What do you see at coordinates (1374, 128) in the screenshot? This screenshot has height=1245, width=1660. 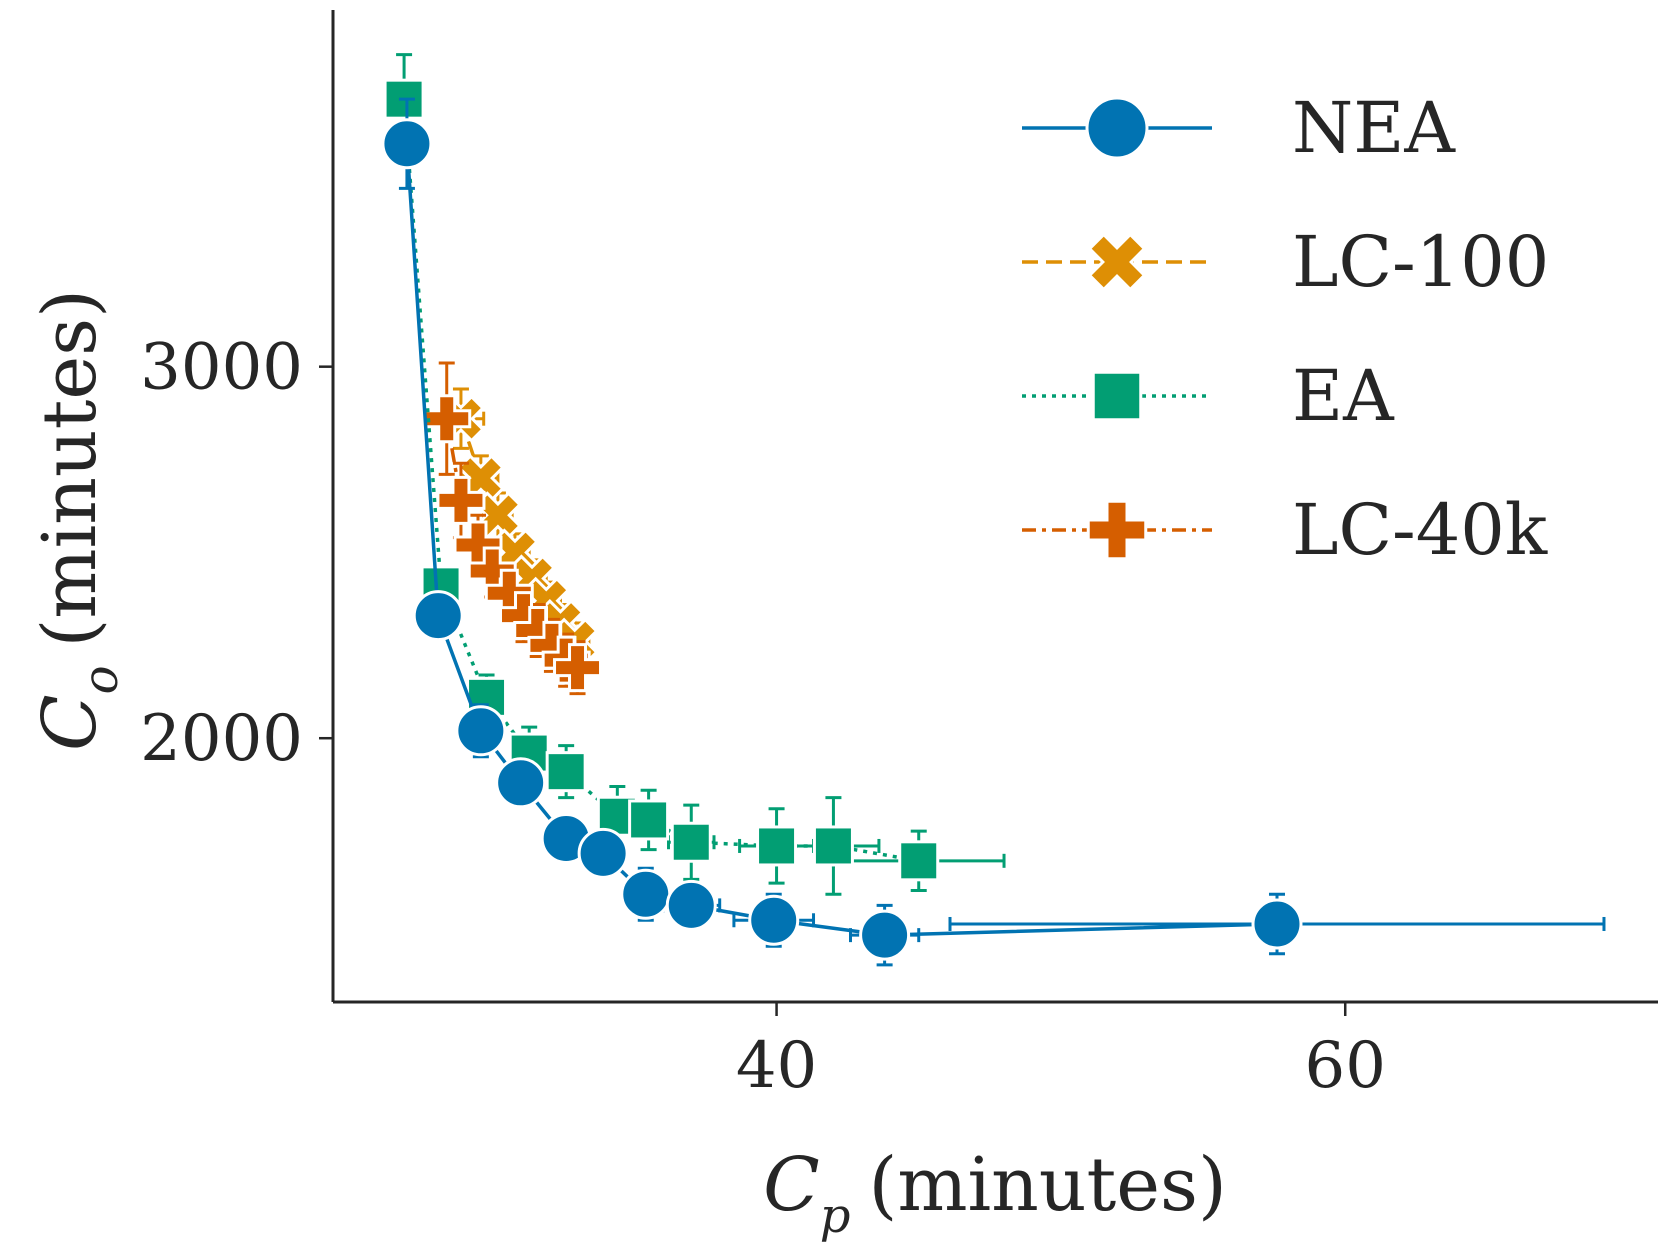 I see `legend-label: NEA` at bounding box center [1374, 128].